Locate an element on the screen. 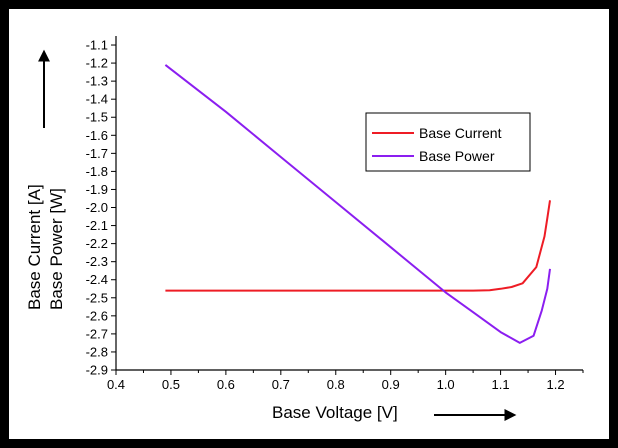  y-tick-label: -1.6 is located at coordinates (97, 135).